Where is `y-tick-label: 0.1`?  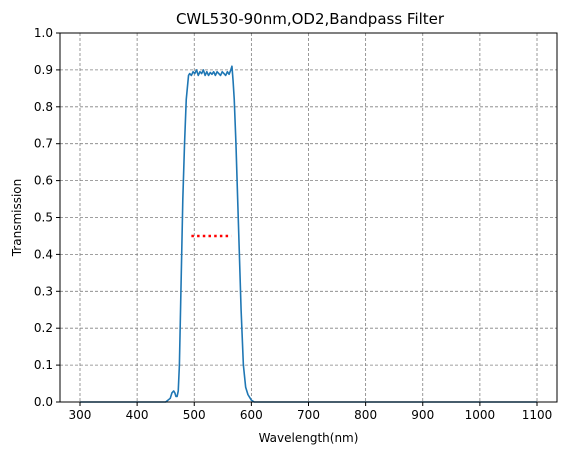
y-tick-label: 0.1 is located at coordinates (43, 365).